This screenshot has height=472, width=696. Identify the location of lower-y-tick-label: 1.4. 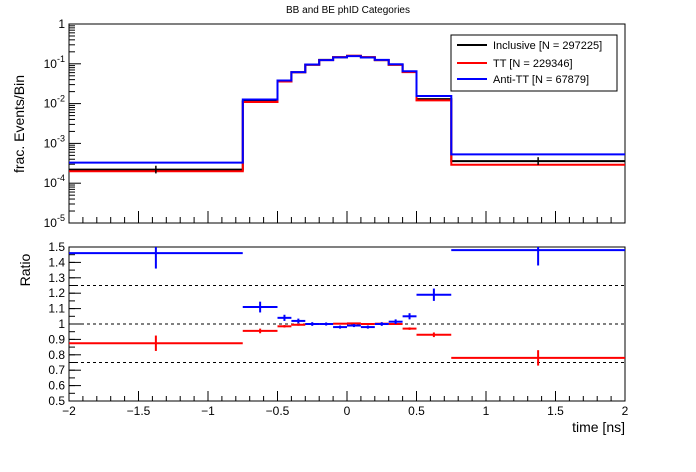
(56, 262).